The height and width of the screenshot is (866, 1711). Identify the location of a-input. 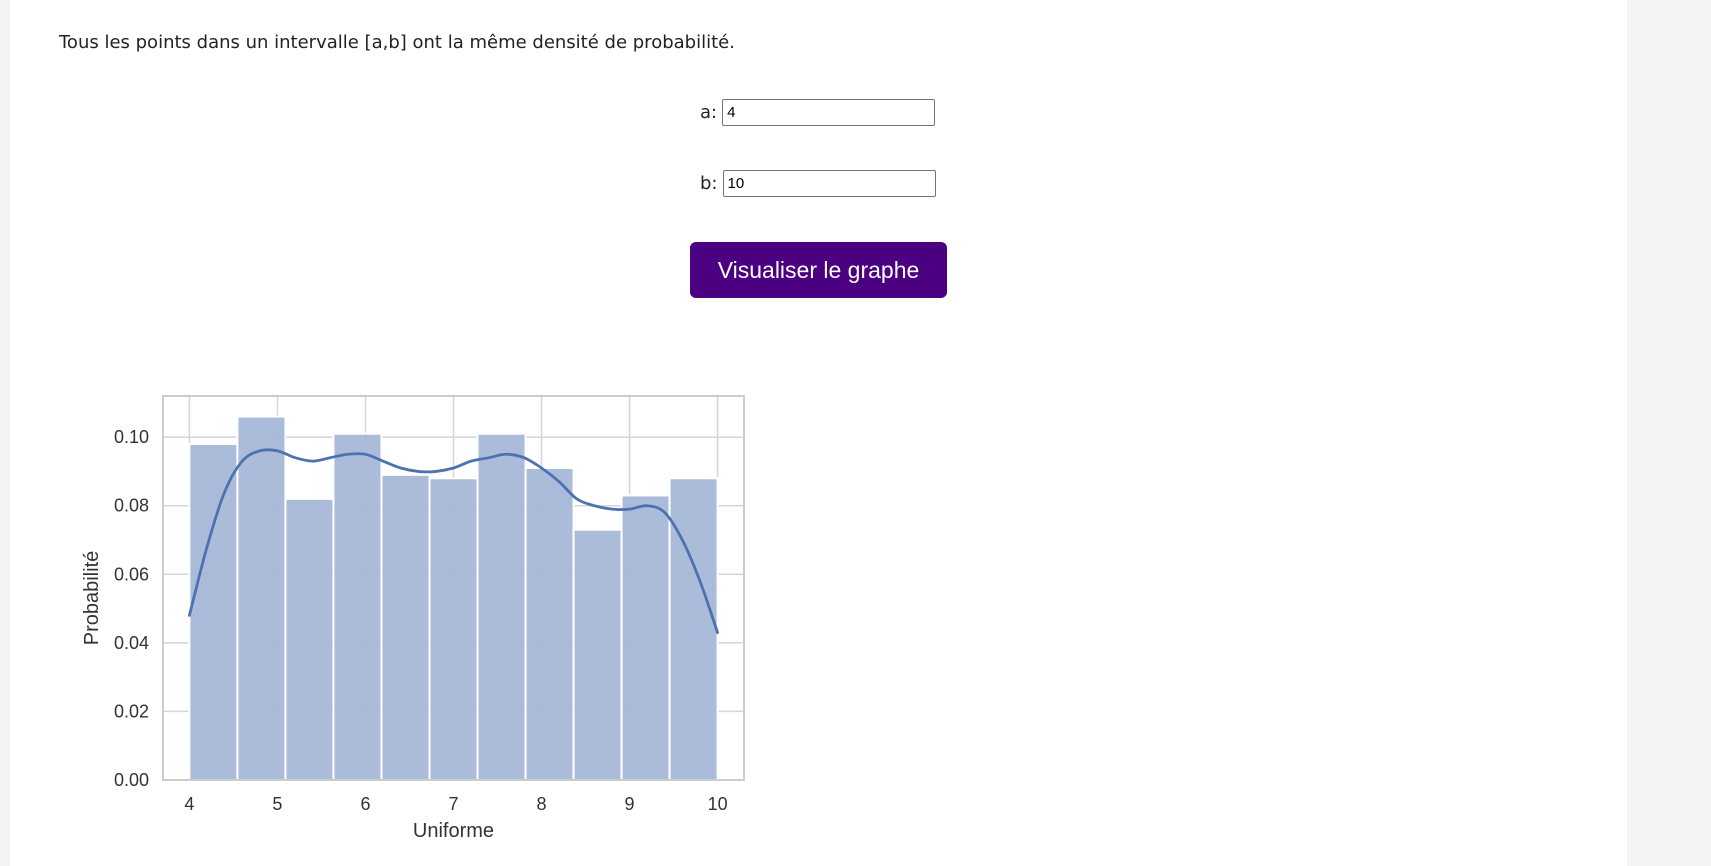
(829, 112).